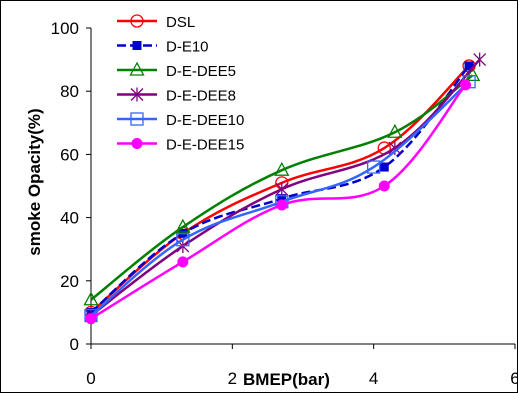  I want to click on legend-label: D-E-DEE5, so click(201, 71).